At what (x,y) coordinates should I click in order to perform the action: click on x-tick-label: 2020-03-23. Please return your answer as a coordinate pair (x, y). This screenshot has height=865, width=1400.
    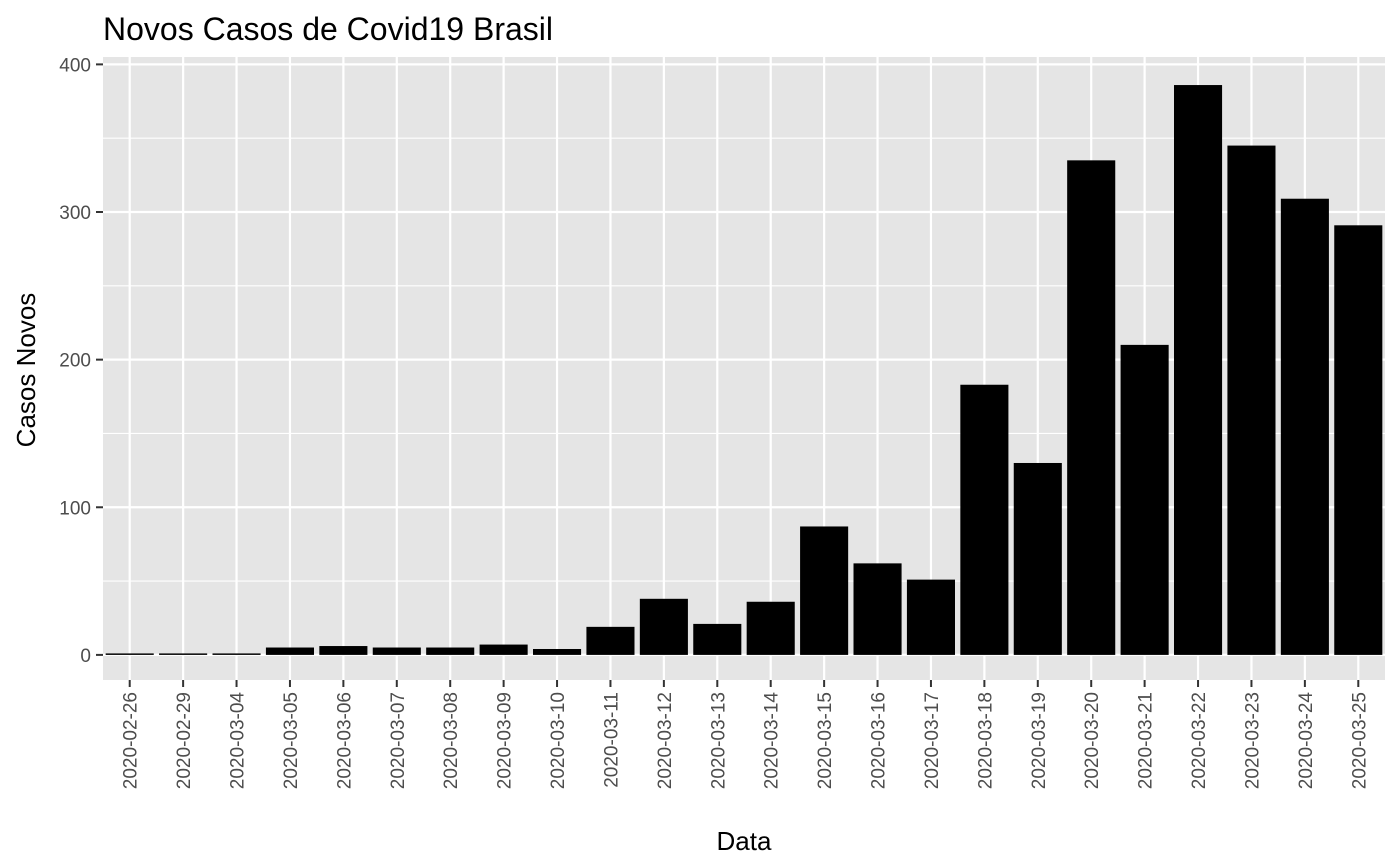
    Looking at the image, I should click on (1252, 740).